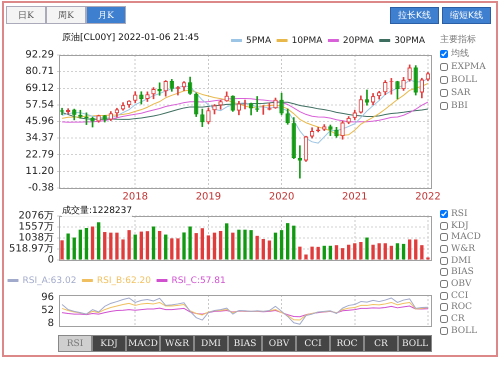  What do you see at coordinates (199, 281) in the screenshot?
I see `legend-label: RSI_C:57.81` at bounding box center [199, 281].